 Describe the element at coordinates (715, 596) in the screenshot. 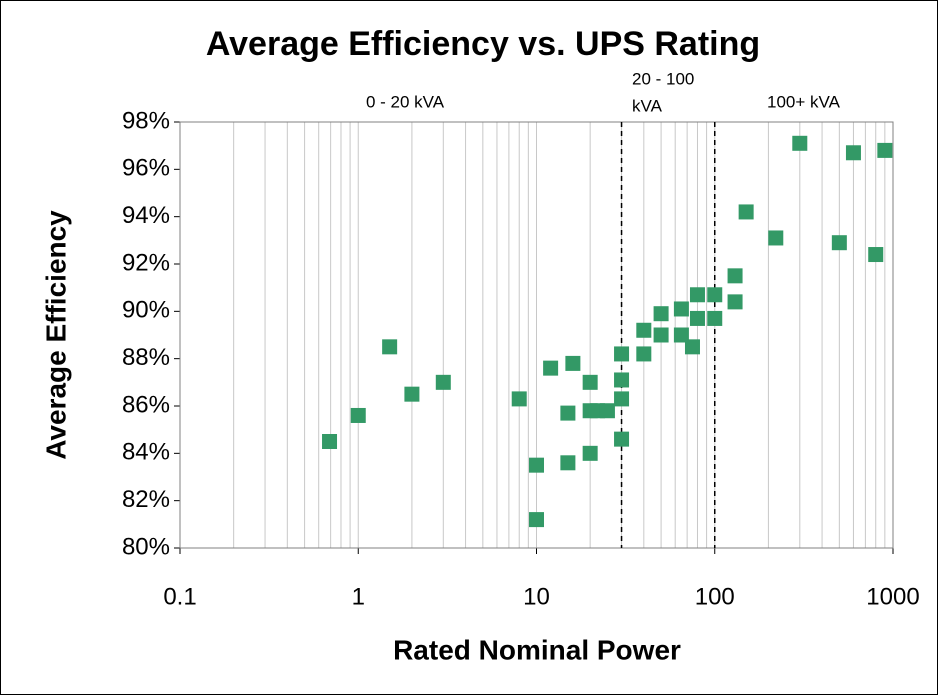

I see `x-tick-label: 100` at that location.